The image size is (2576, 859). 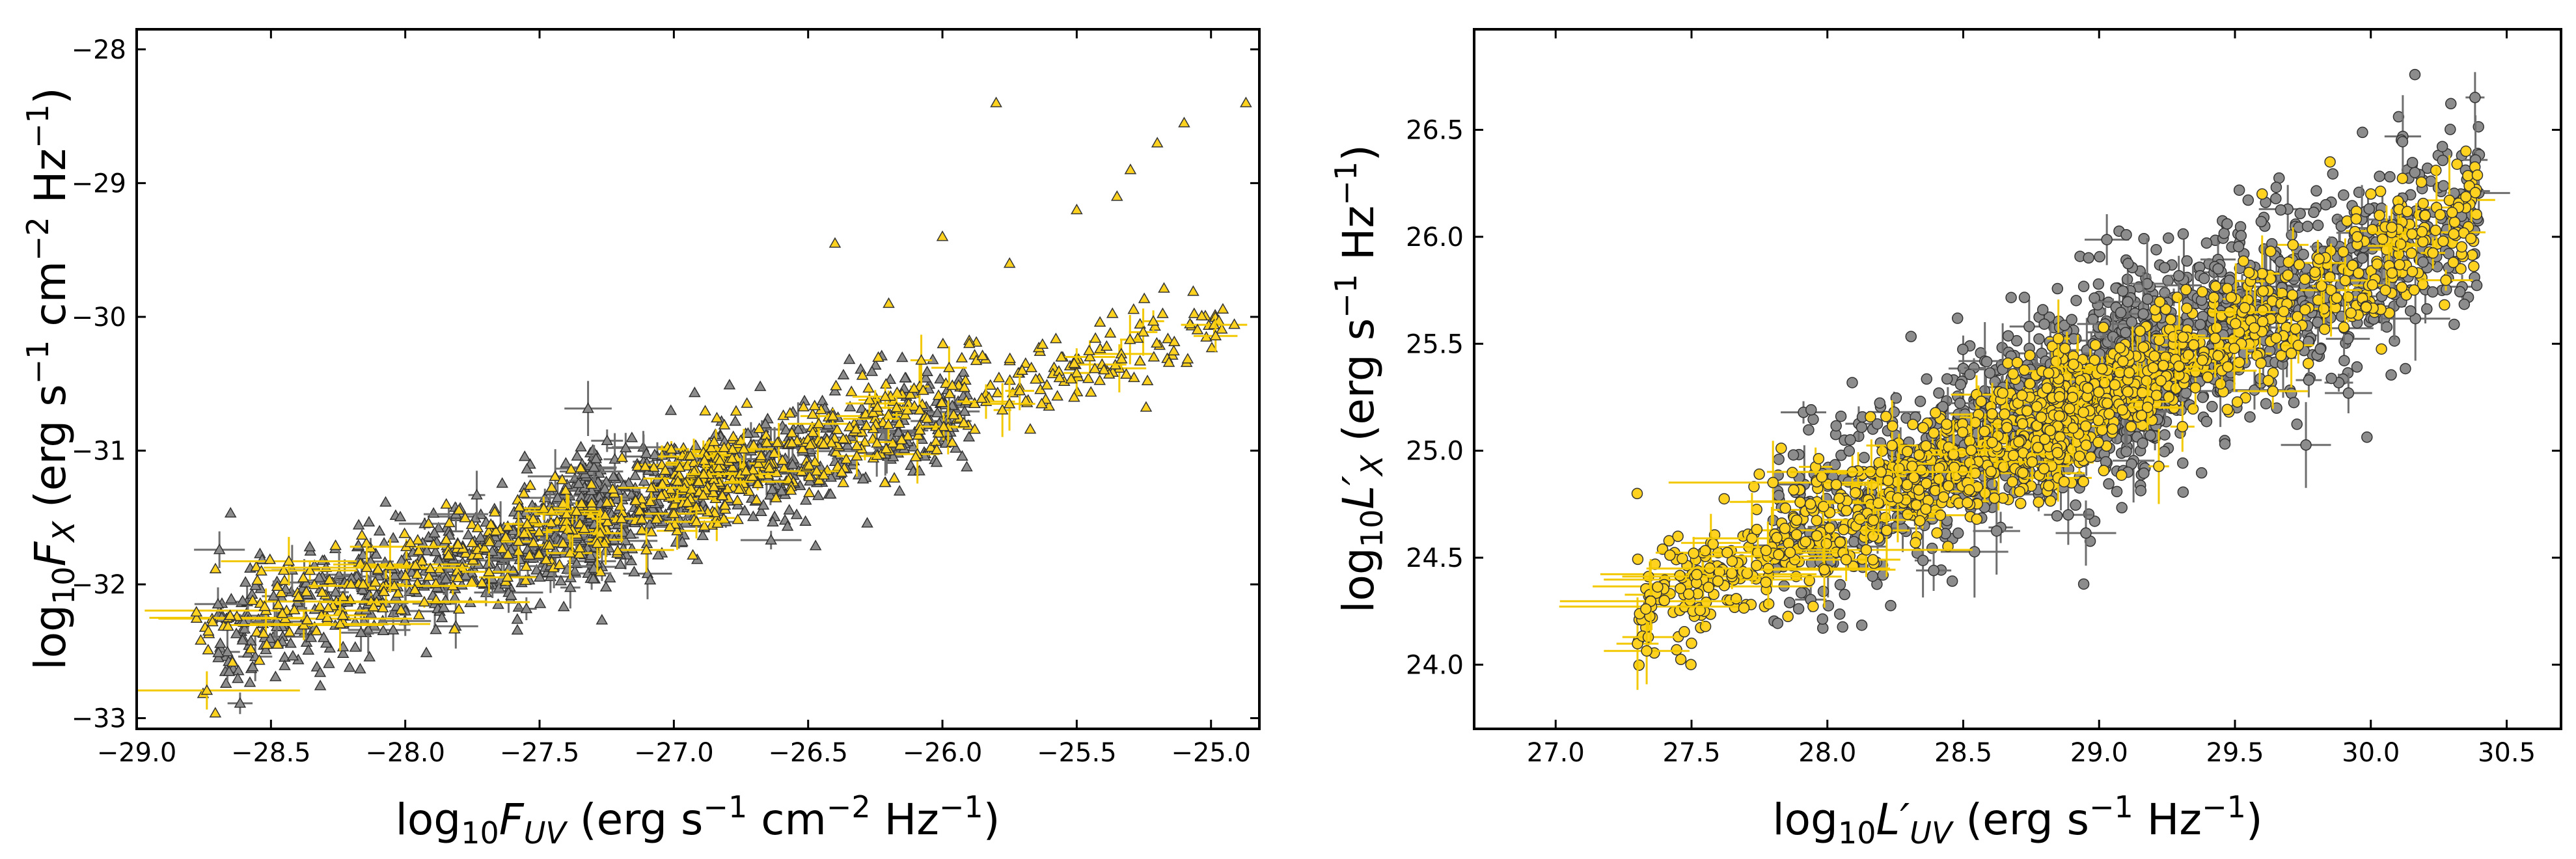 What do you see at coordinates (99, 451) in the screenshot?
I see `y-tick-label: −31` at bounding box center [99, 451].